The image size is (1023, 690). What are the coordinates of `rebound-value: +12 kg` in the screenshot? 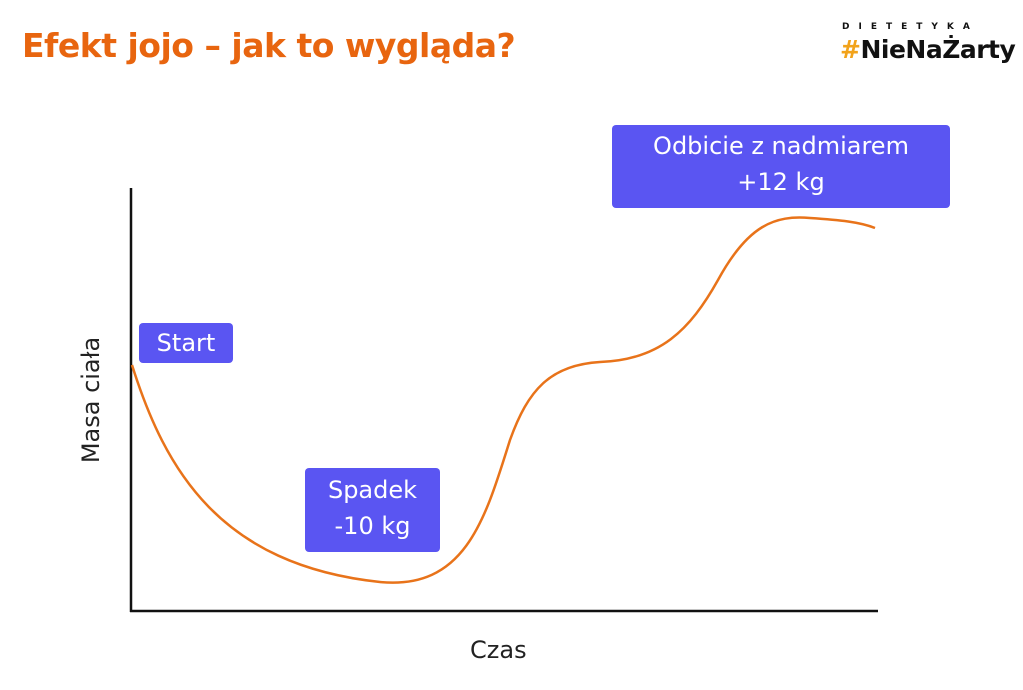 It's located at (781, 182).